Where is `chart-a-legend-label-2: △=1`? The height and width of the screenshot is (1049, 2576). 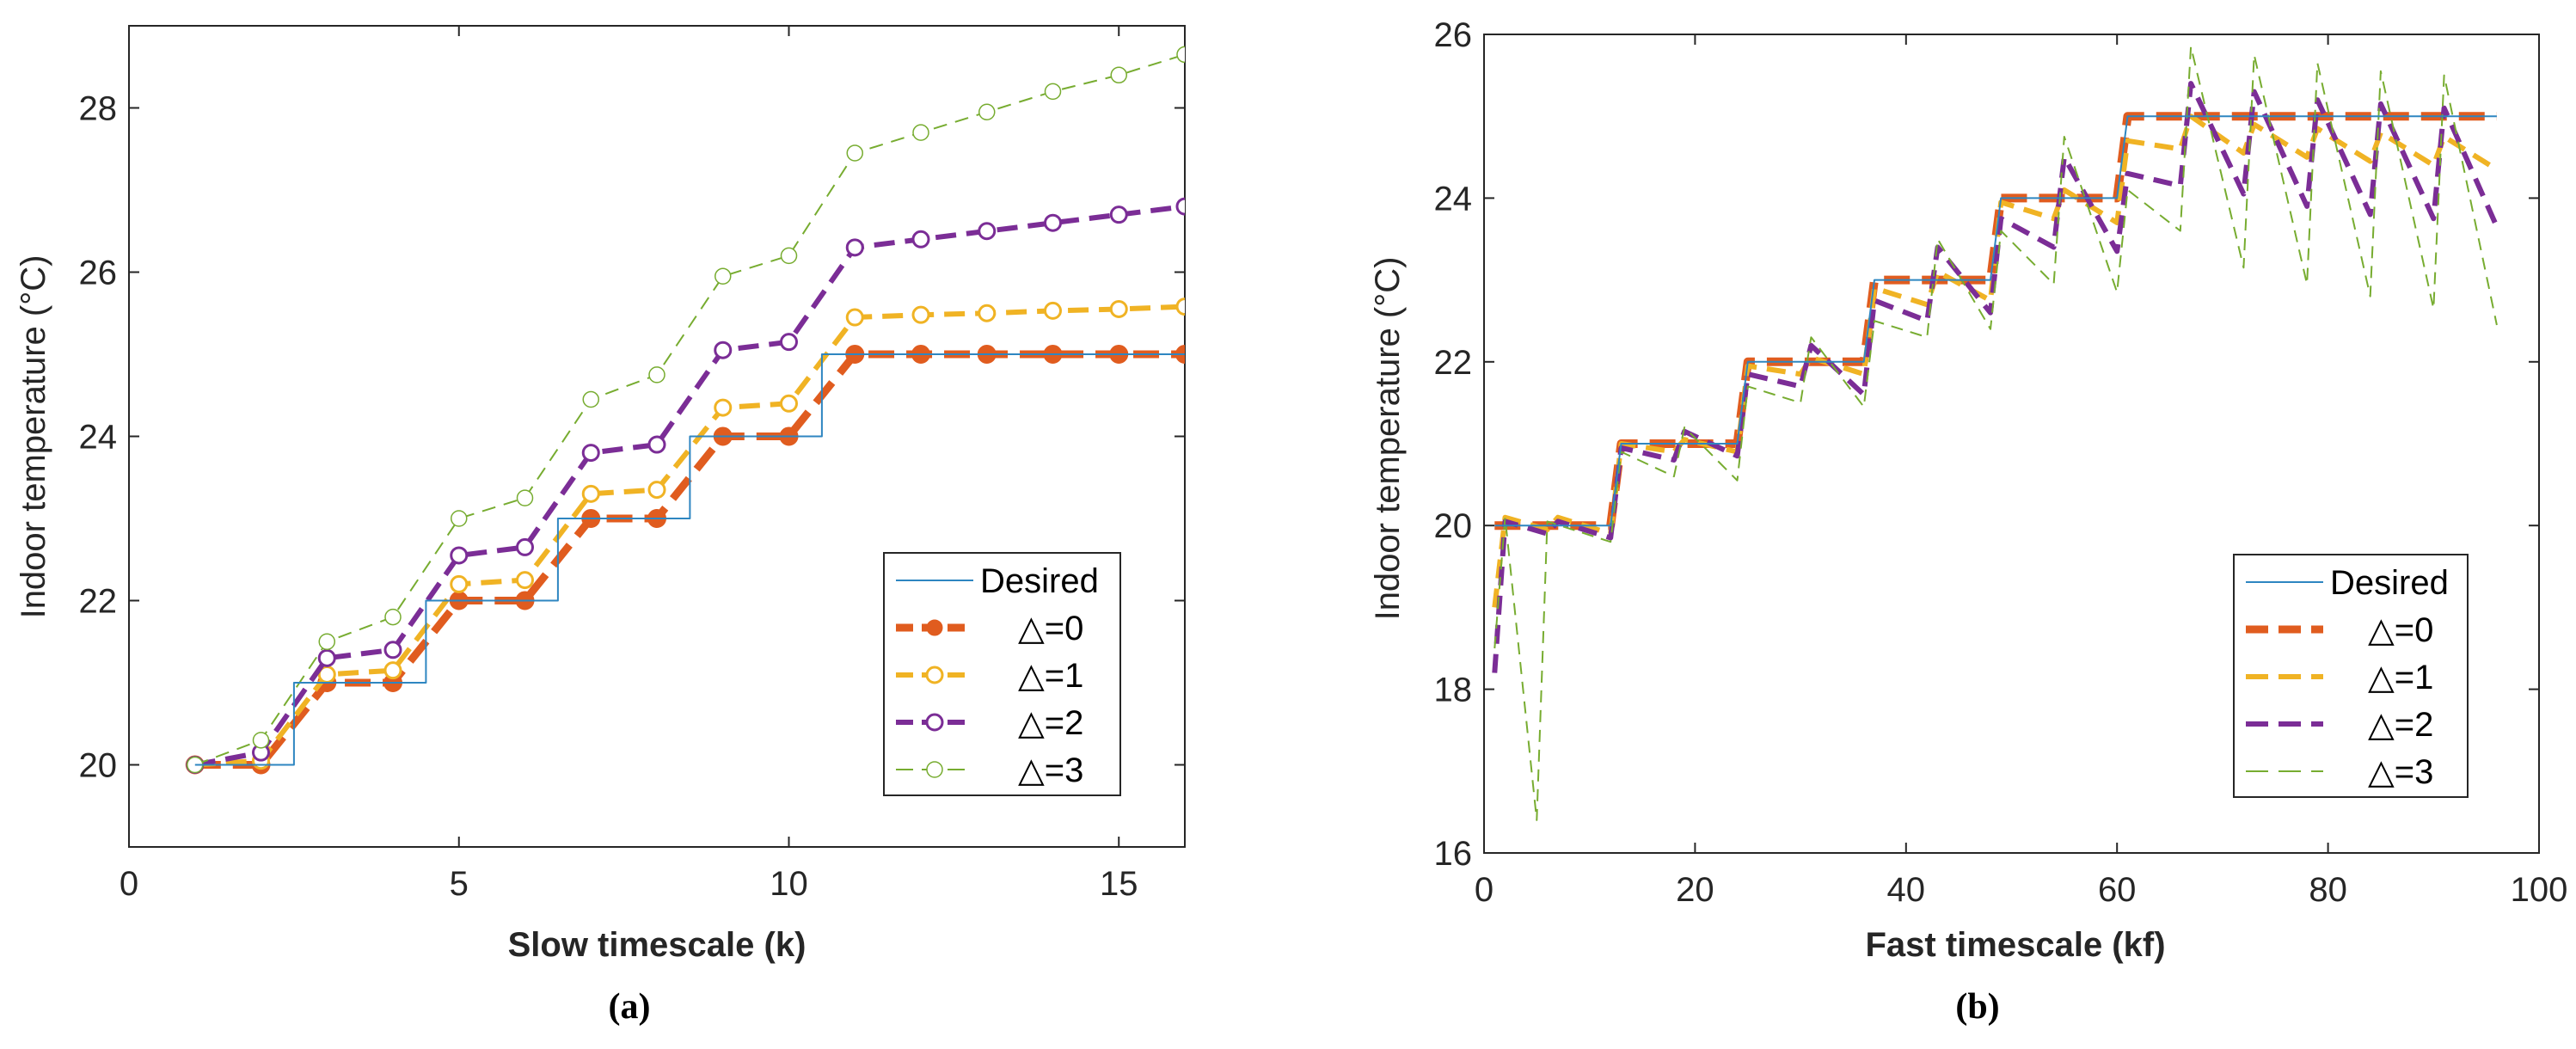
chart-a-legend-label-2: △=1 is located at coordinates (1050, 676).